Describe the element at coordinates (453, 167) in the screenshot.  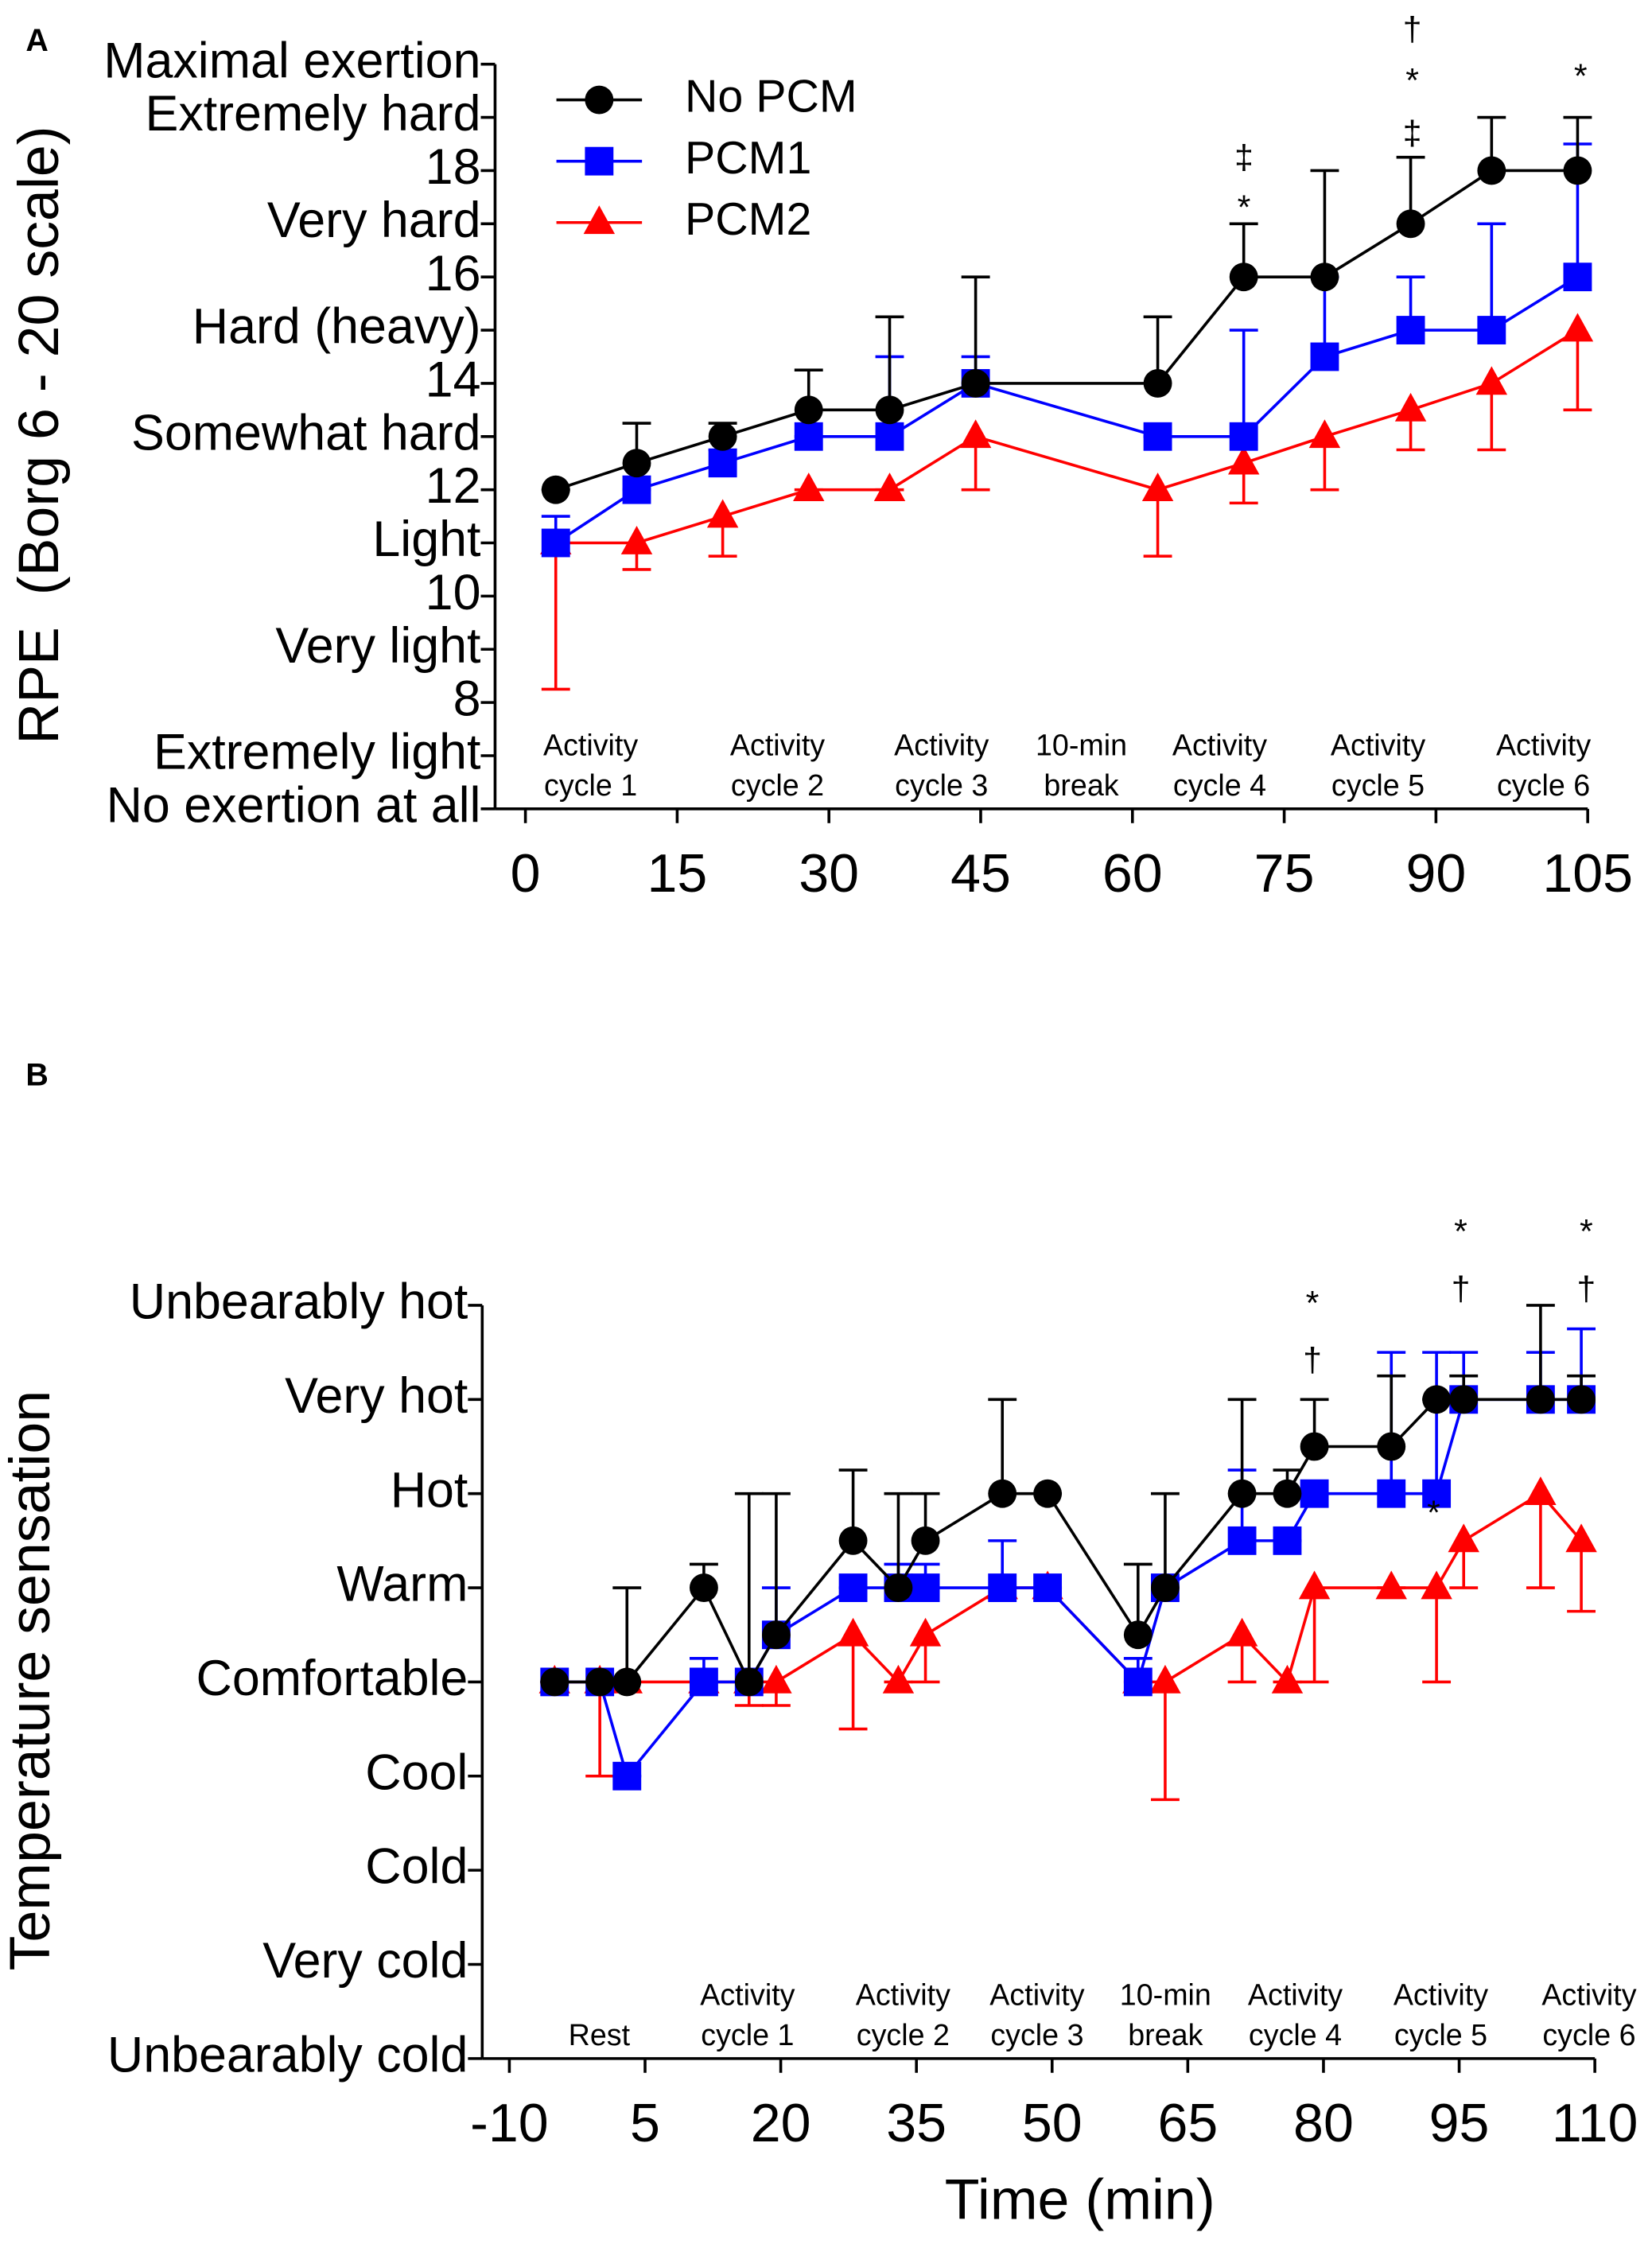
I see `y-tick-label: 18` at that location.